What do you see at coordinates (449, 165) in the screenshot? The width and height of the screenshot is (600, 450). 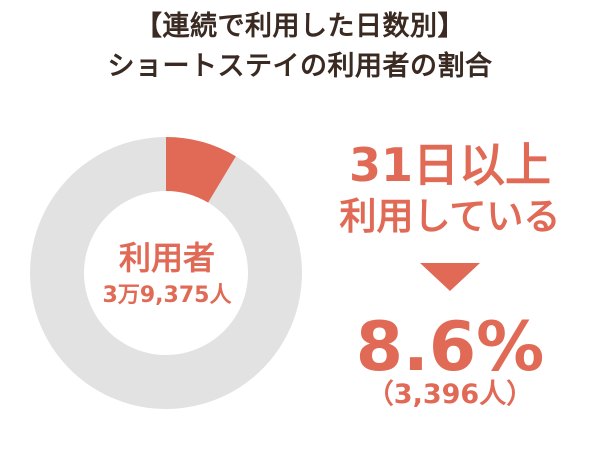 I see `highlight-line1: 31日以上` at bounding box center [449, 165].